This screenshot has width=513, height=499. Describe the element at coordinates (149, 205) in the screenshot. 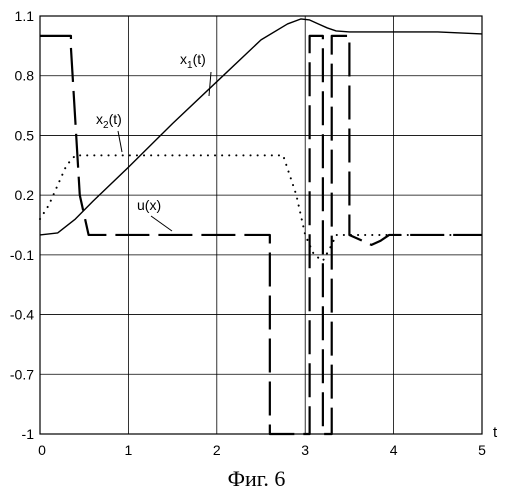

I see `series-label-2: u(x)` at that location.